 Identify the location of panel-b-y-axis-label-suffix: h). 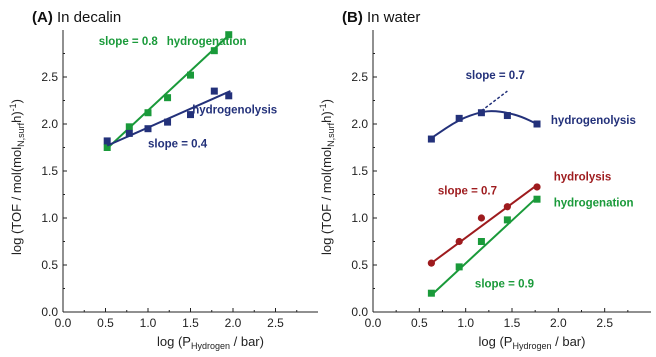
(326, 117).